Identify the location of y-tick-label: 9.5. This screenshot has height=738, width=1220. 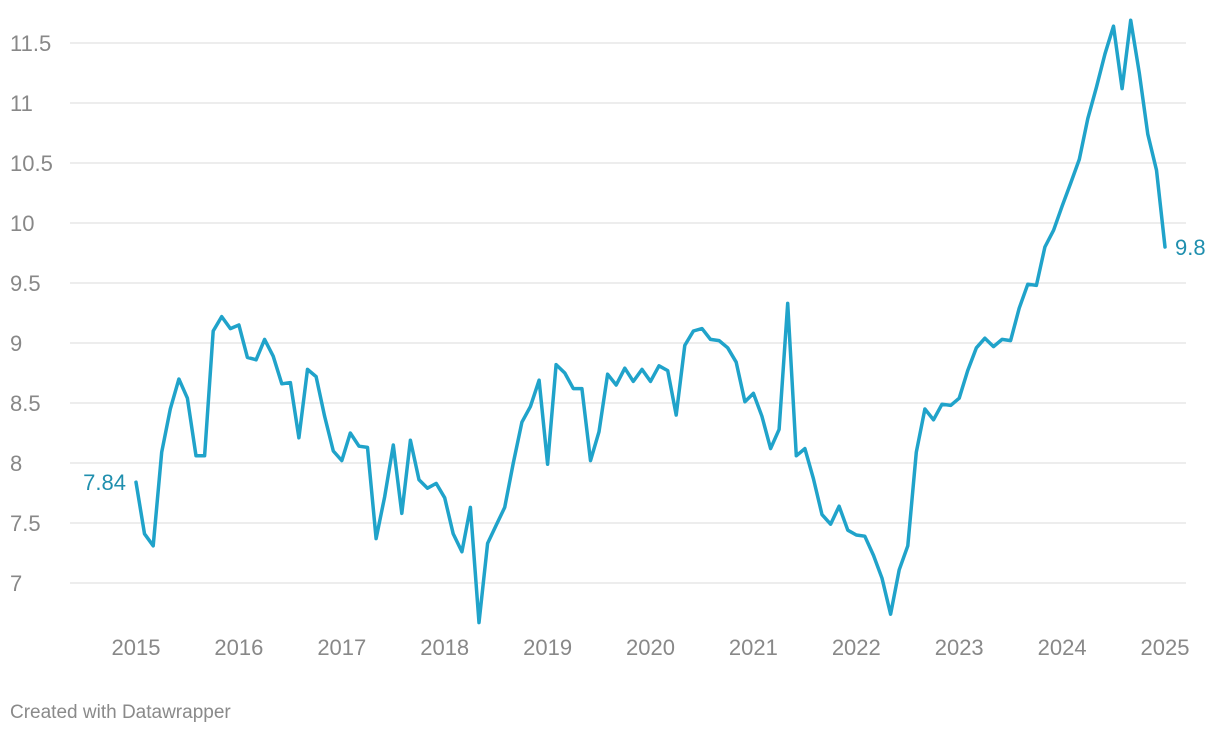
(25, 283).